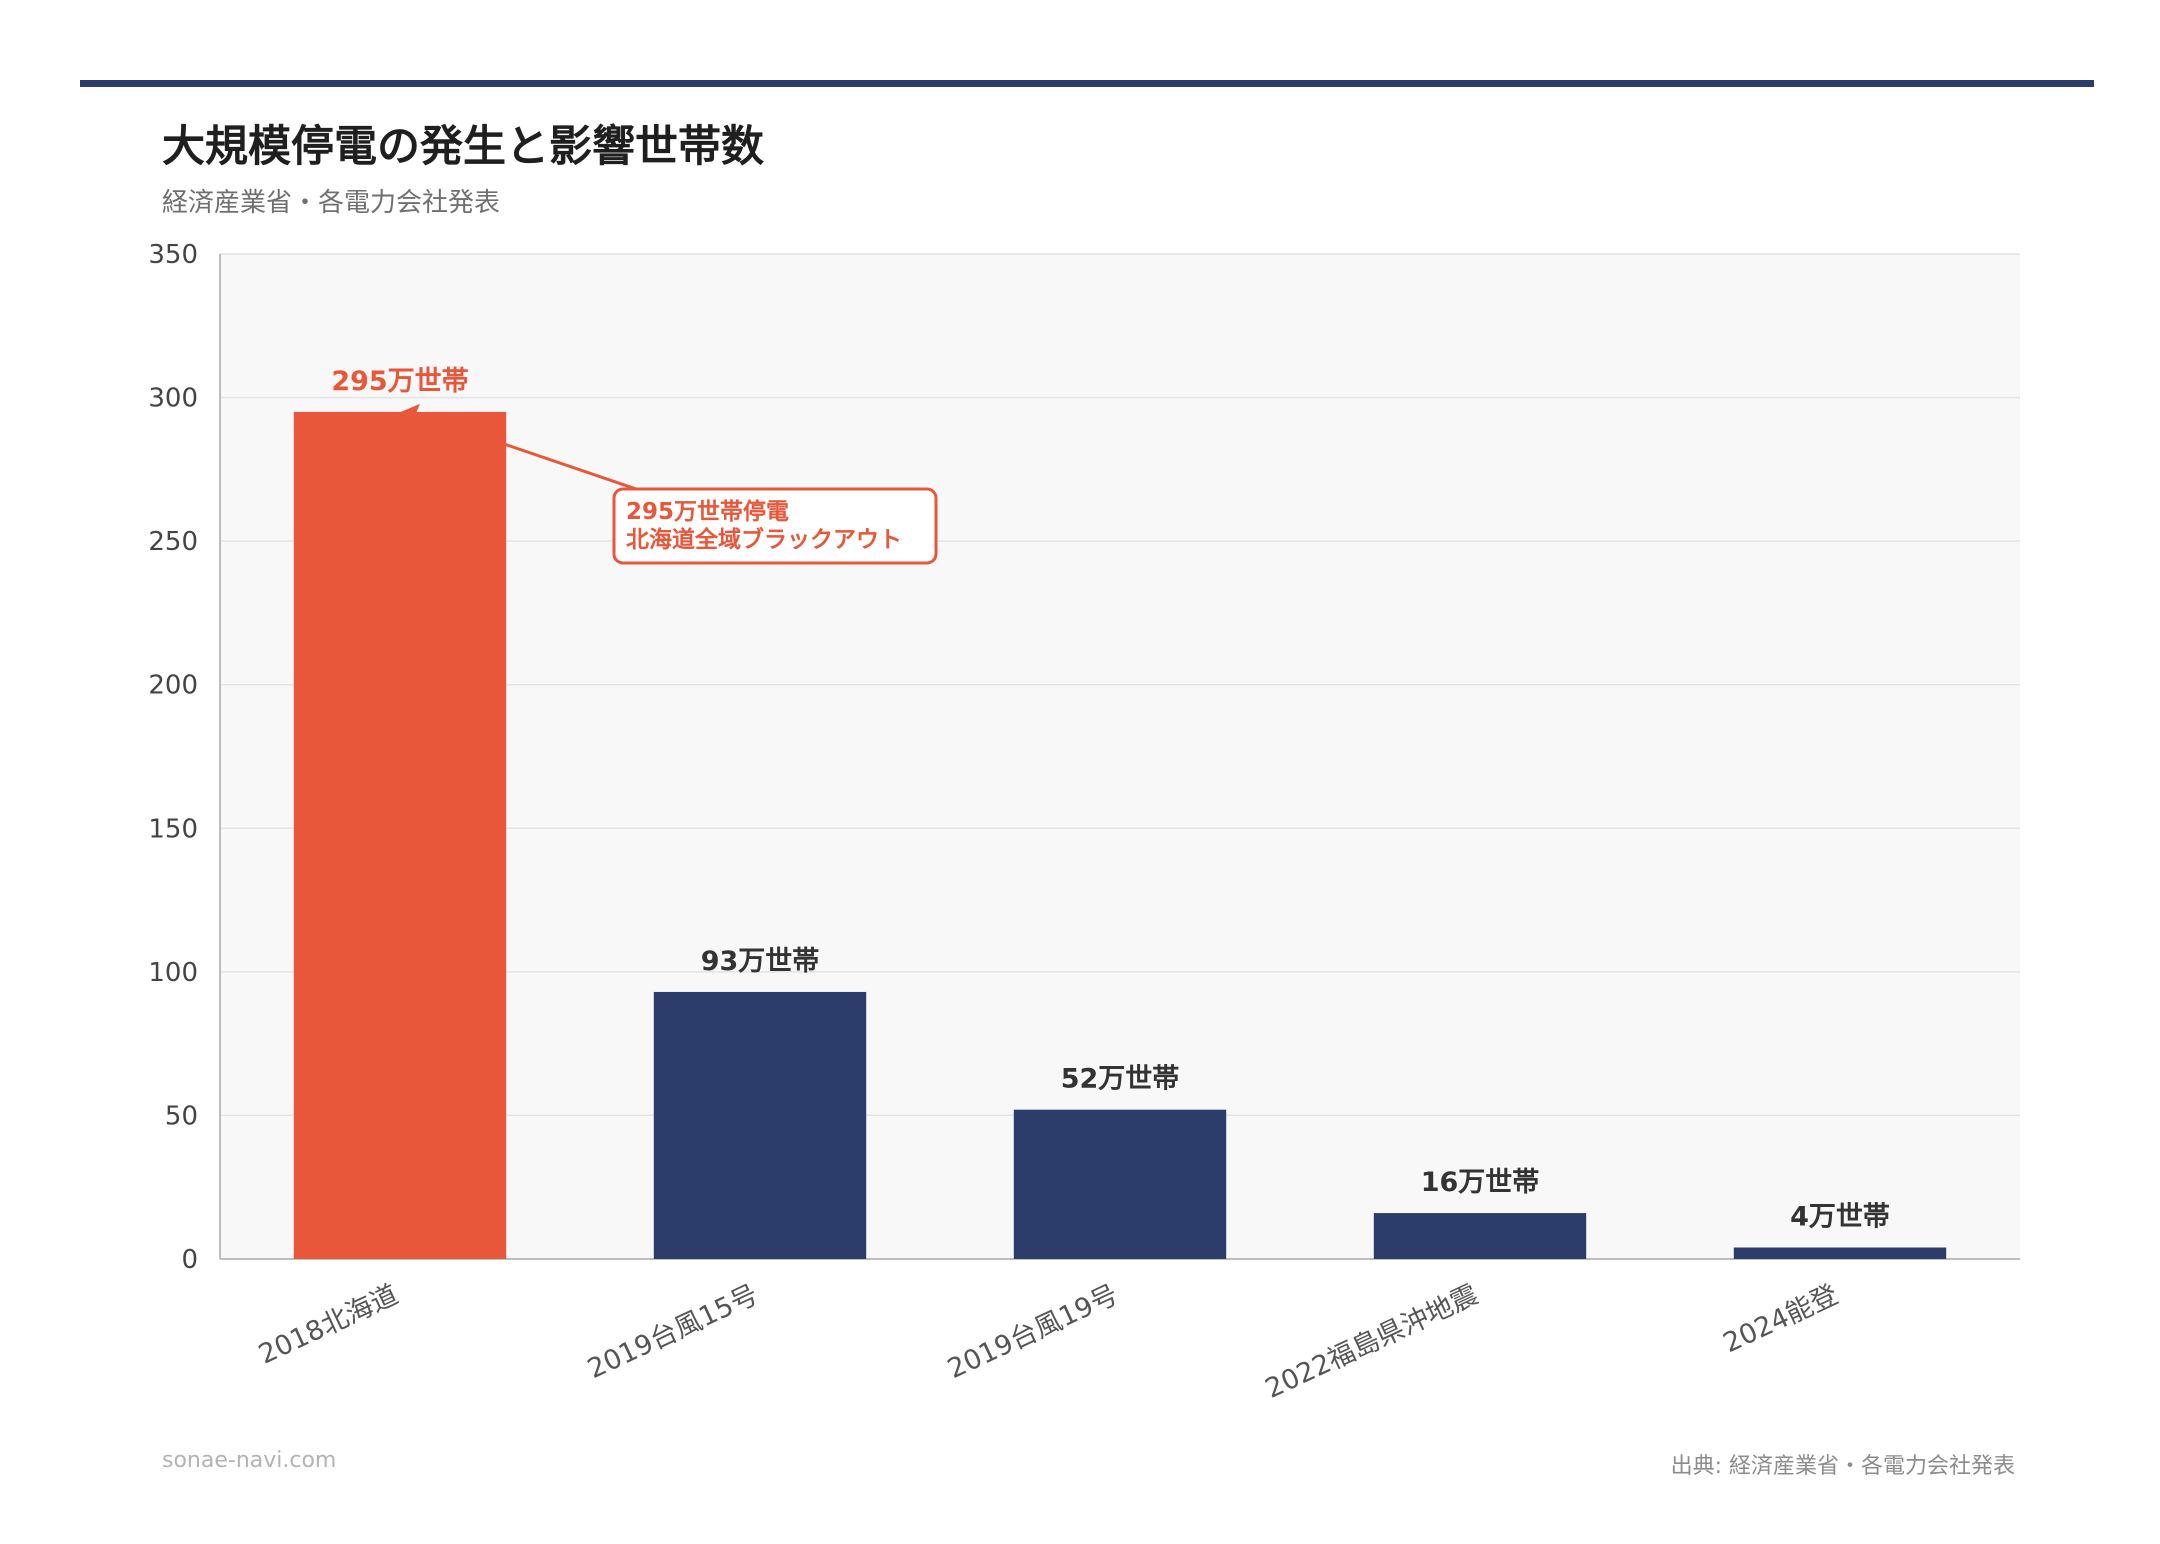  Describe the element at coordinates (764, 539) in the screenshot. I see `annotation-text: 北海道全域ブラックアウト` at that location.